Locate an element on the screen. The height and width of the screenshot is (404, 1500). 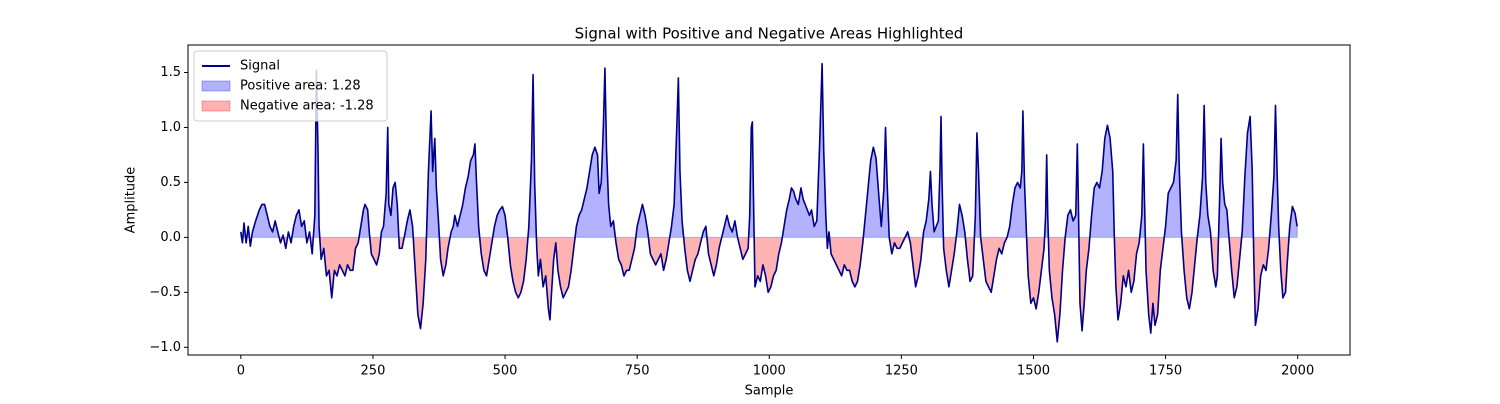
x-tick-label: 1250 is located at coordinates (901, 371).